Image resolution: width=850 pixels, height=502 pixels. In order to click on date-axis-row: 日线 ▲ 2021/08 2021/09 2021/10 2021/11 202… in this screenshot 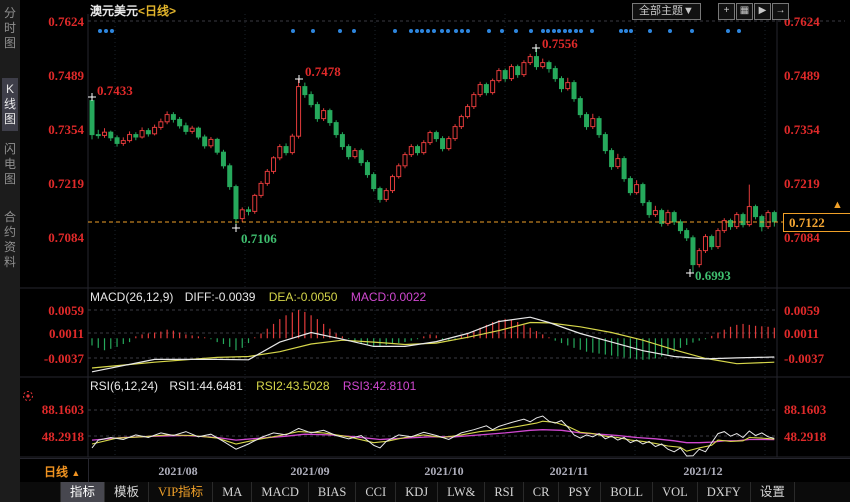, I will do `click(435, 470)`.